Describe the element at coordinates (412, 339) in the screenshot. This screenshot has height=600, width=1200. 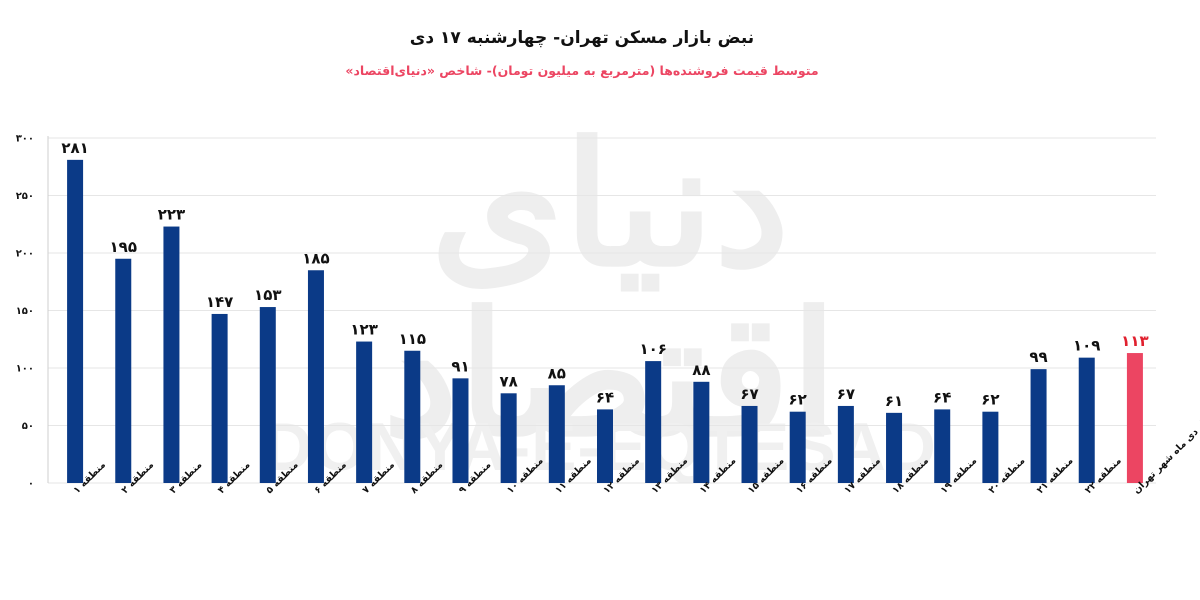
I see `value-label: ۱۱۵` at that location.